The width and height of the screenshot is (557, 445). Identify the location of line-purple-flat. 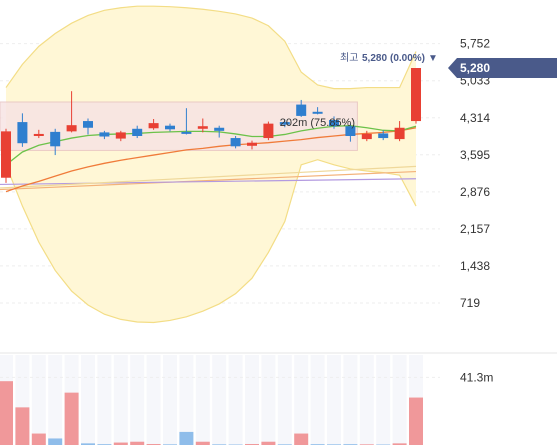
(208, 182).